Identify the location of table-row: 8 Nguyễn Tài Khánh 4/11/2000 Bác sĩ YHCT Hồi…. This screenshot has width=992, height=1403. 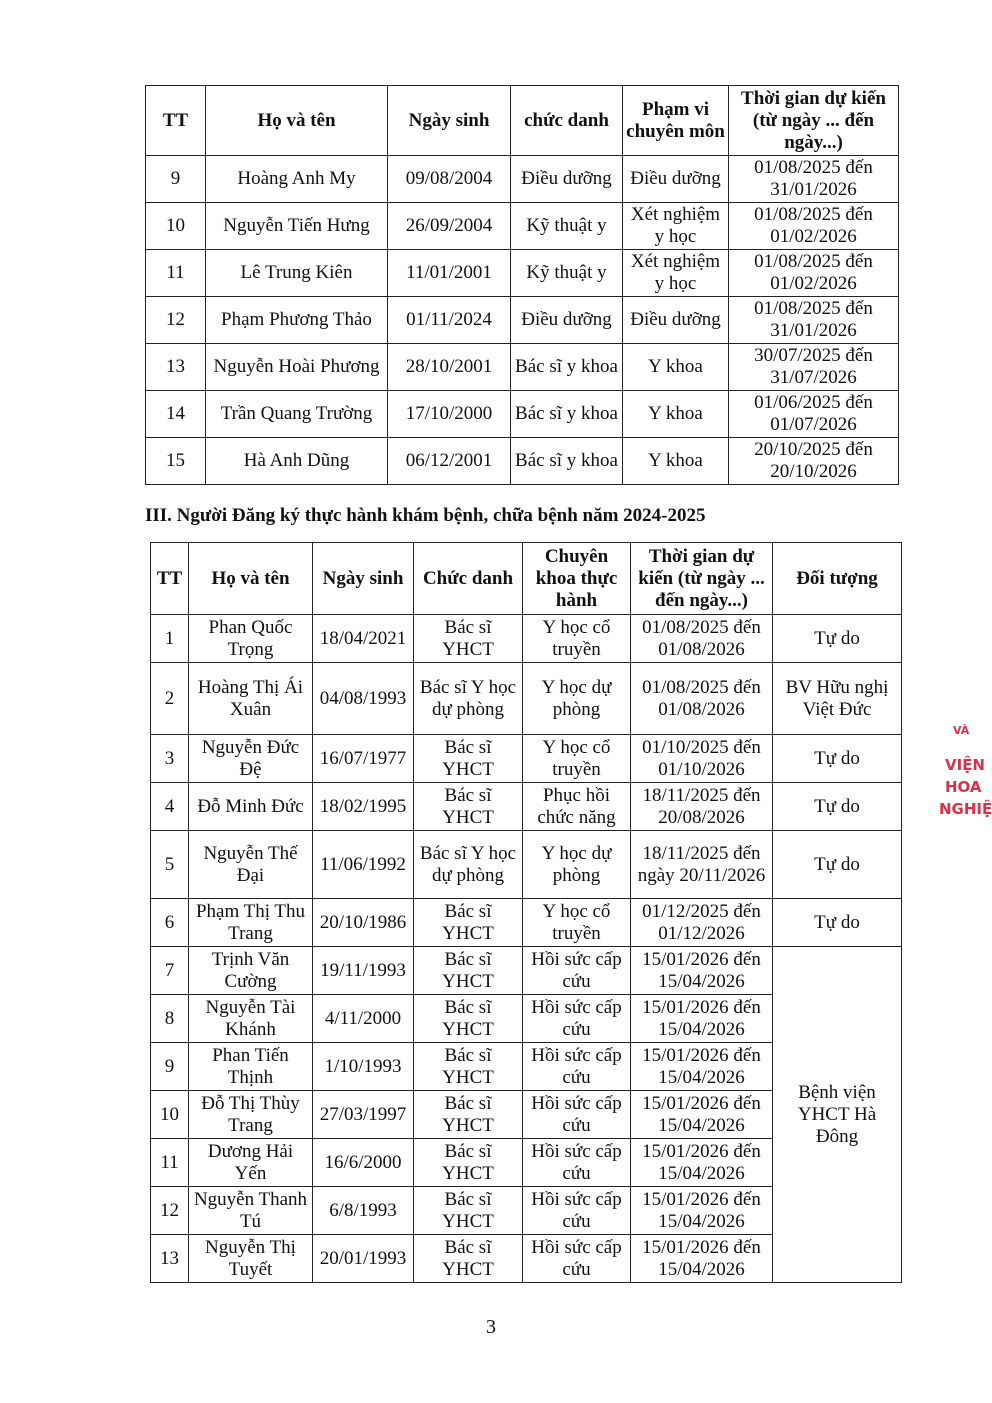
(526, 1018).